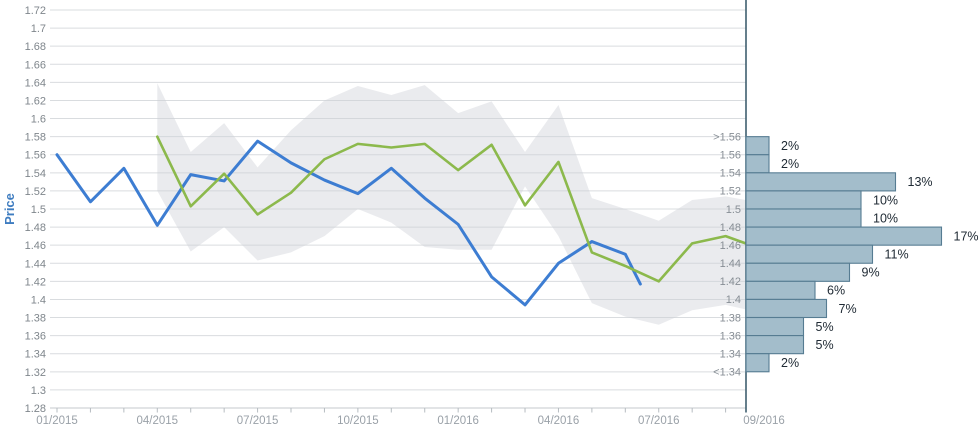 The width and height of the screenshot is (980, 436). I want to click on y-tick-label: 1.34, so click(35, 355).